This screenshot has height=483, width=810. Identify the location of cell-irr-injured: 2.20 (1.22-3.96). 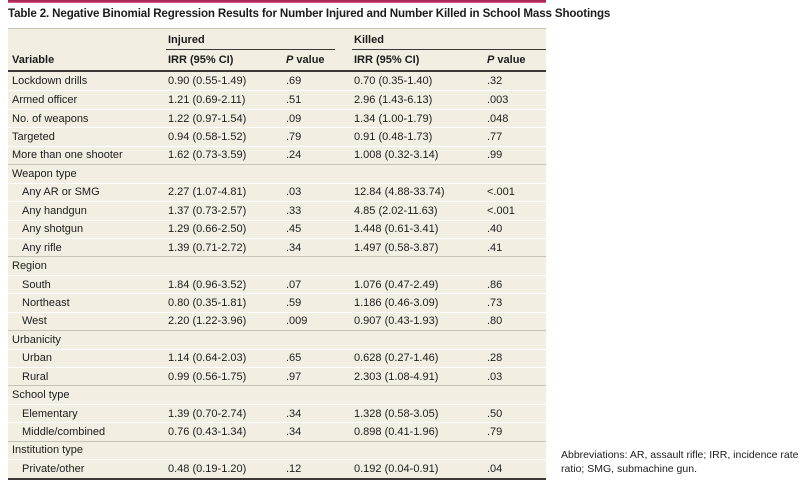
(207, 321).